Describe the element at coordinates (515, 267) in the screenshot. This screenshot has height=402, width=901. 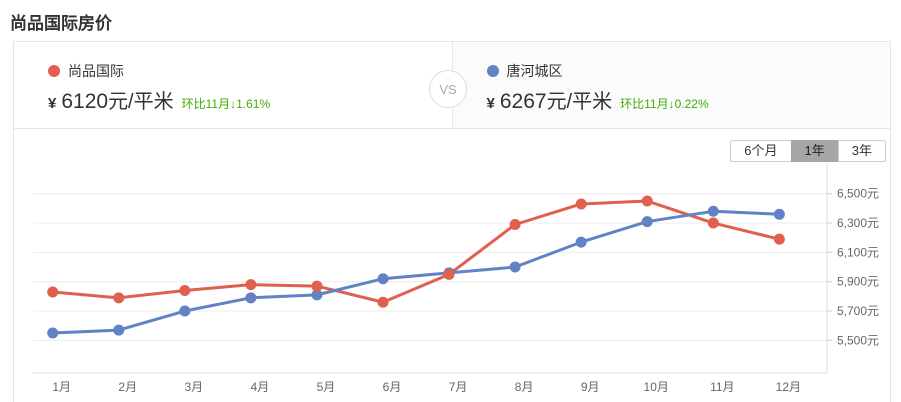
I see `data-point-blue-8月` at that location.